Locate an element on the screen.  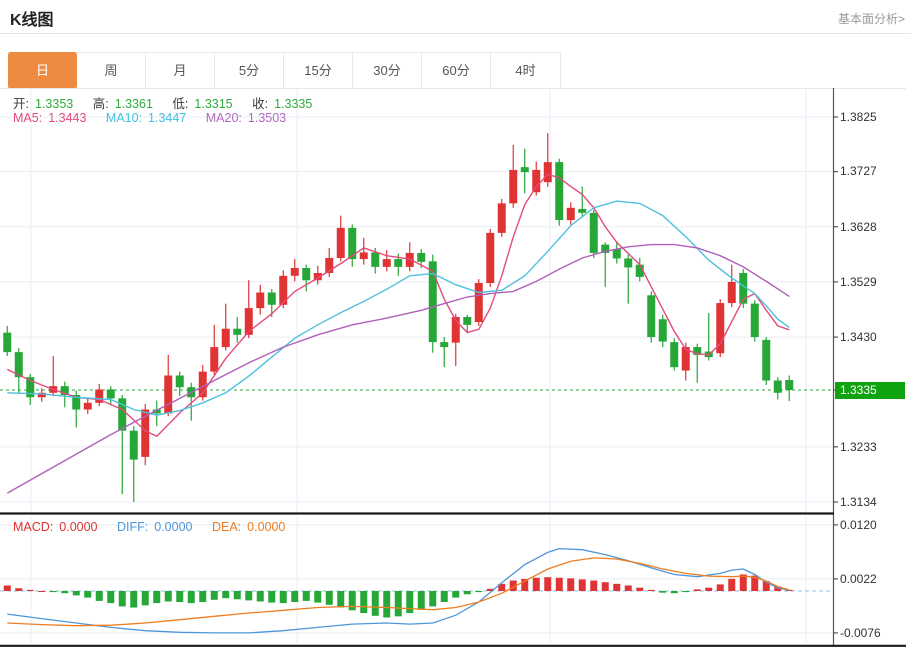
main-axis-label: 1.3233 is located at coordinates (858, 447).